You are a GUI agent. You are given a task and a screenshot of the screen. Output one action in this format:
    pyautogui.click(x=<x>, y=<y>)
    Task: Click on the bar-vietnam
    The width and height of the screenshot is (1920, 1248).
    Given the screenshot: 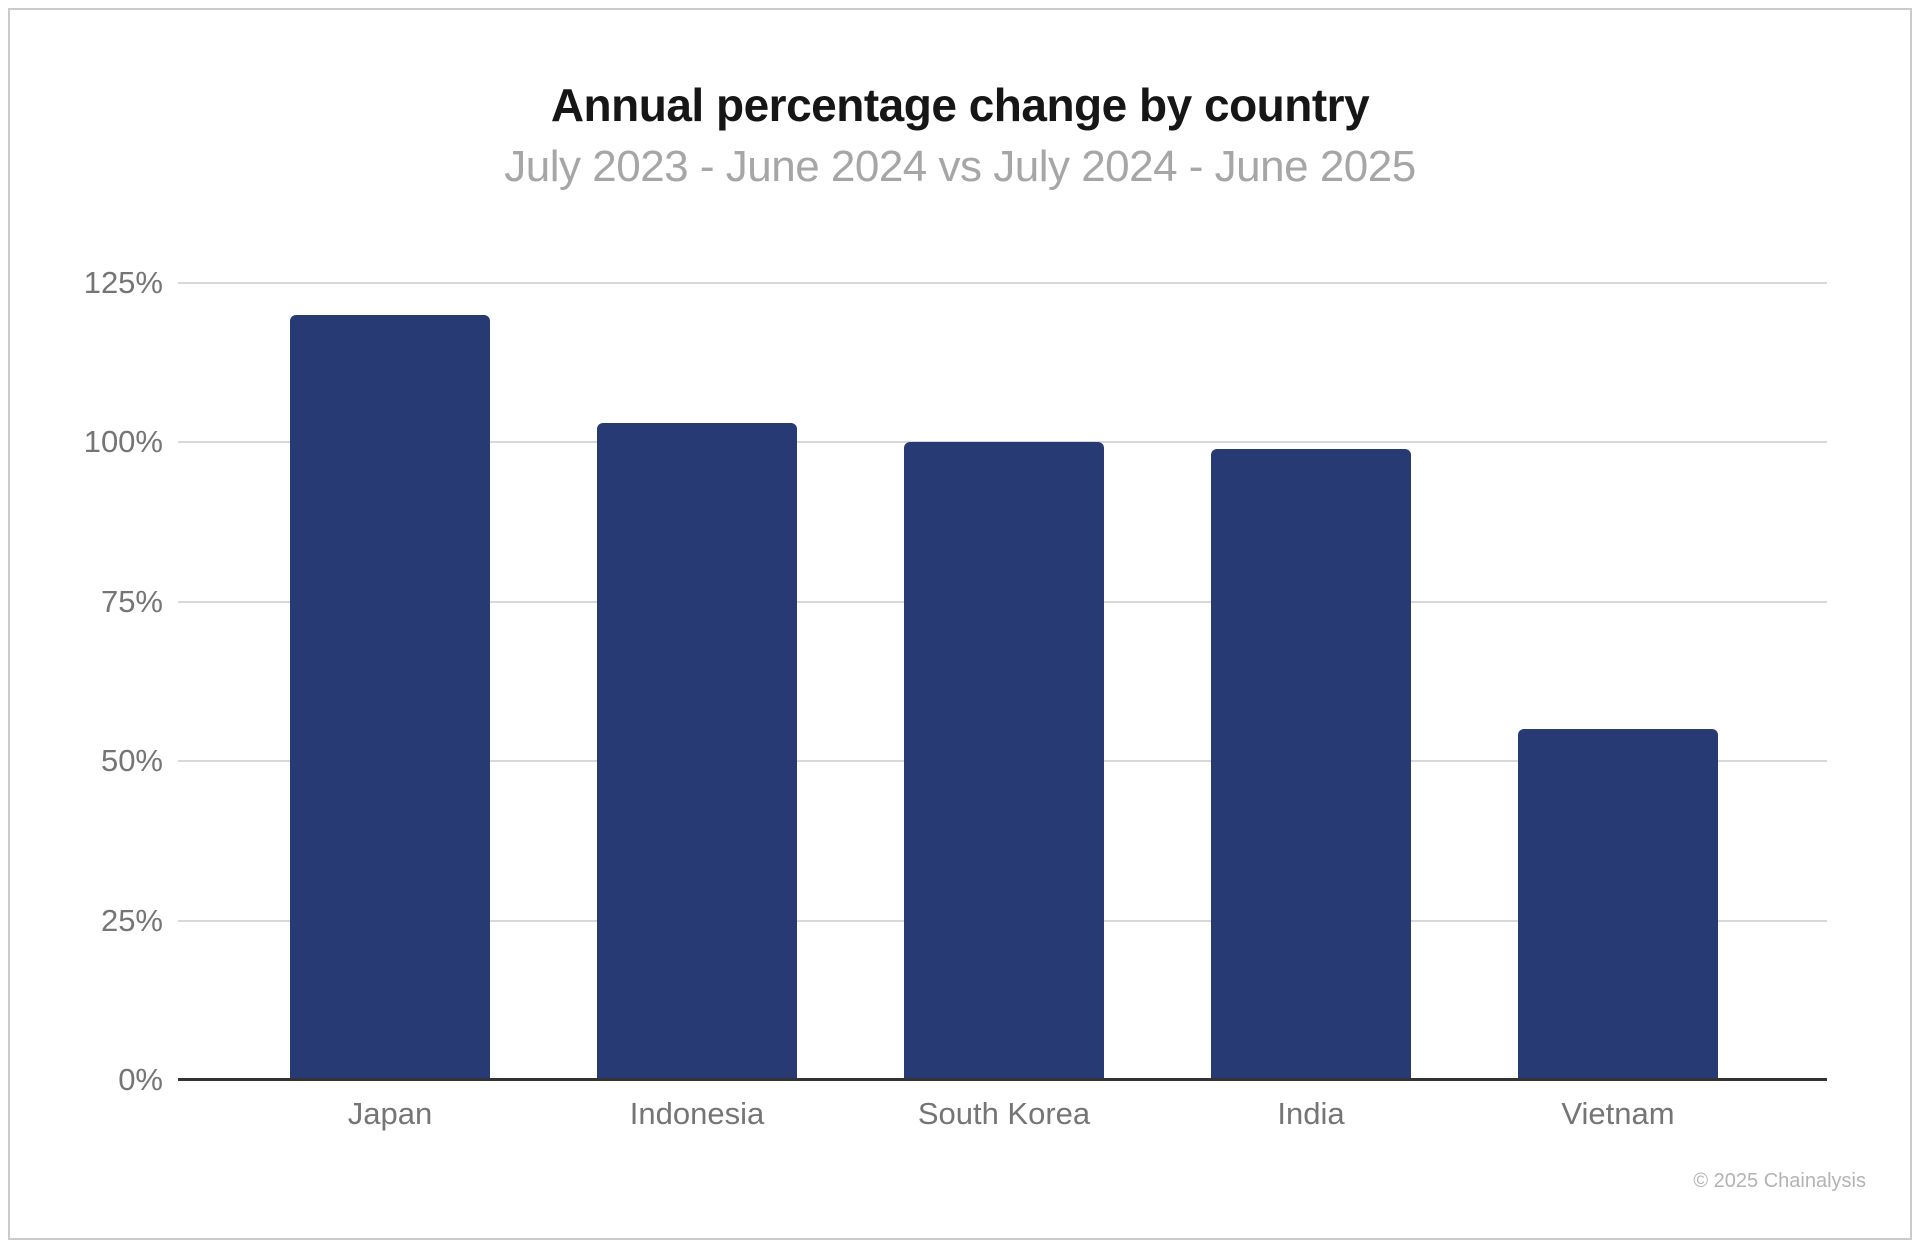 What is the action you would take?
    pyautogui.click(x=1618, y=904)
    